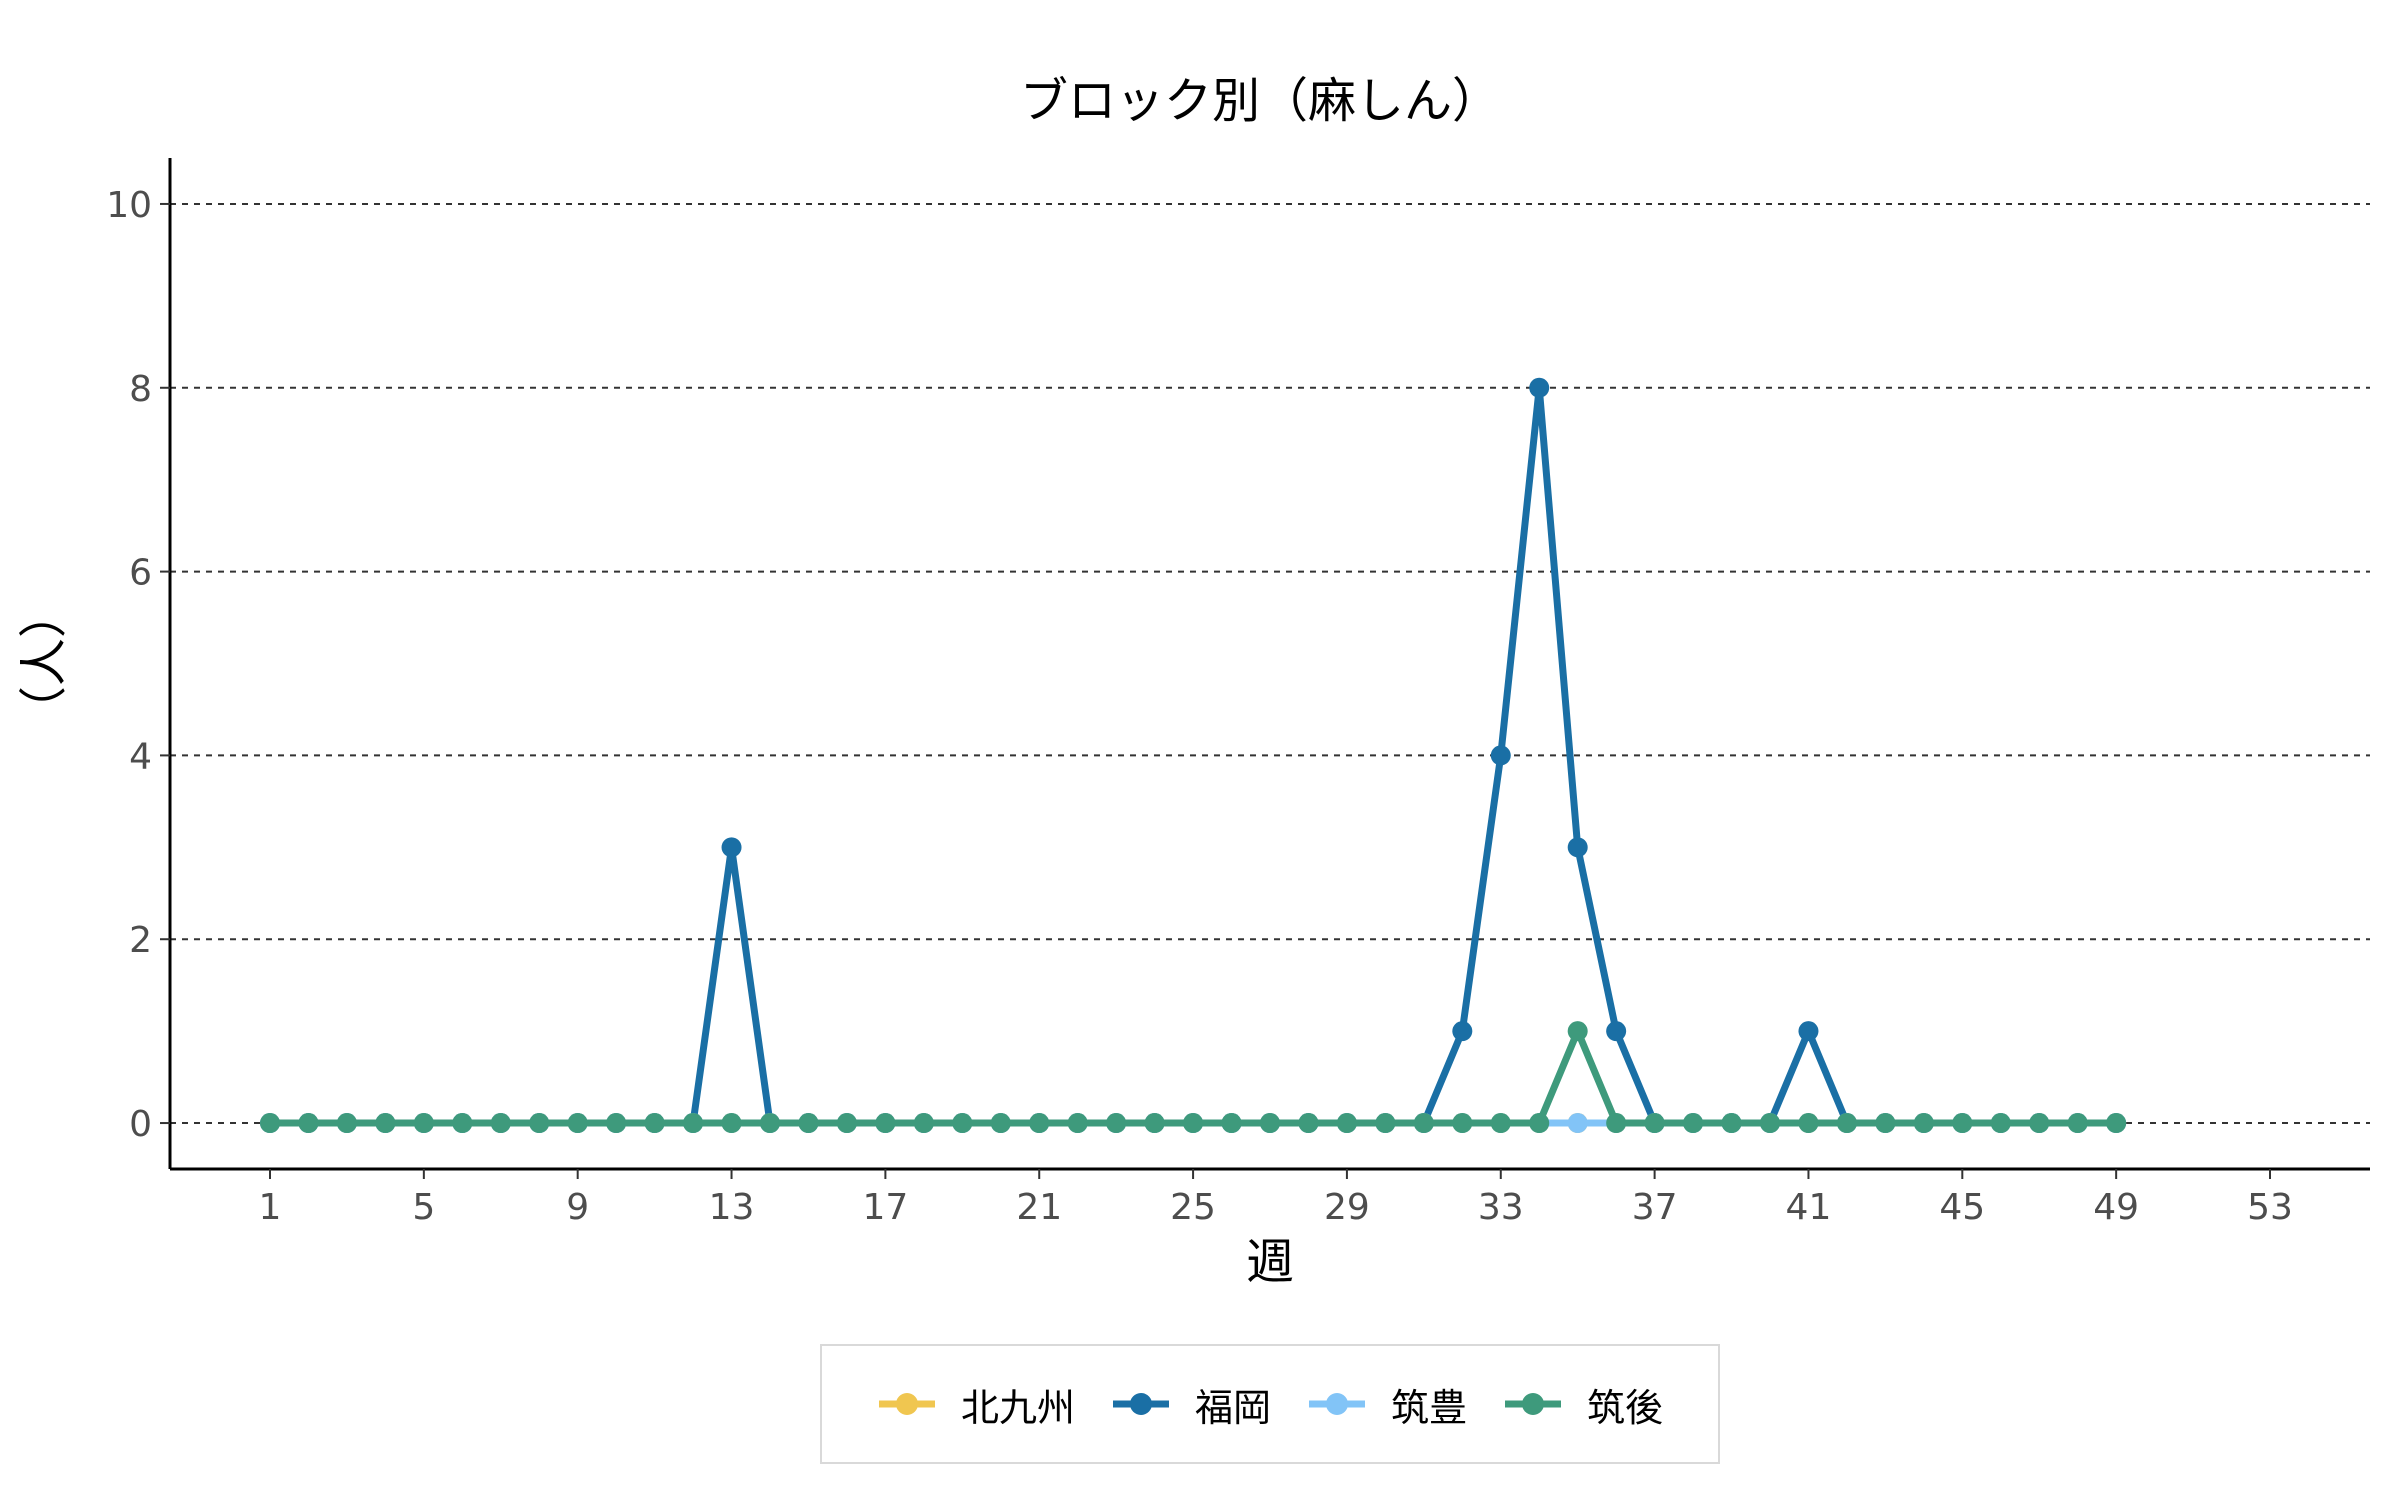 This screenshot has width=2400, height=1500. Describe the element at coordinates (1387, 1404) in the screenshot. I see `legend-item-2: 筑豊` at that location.